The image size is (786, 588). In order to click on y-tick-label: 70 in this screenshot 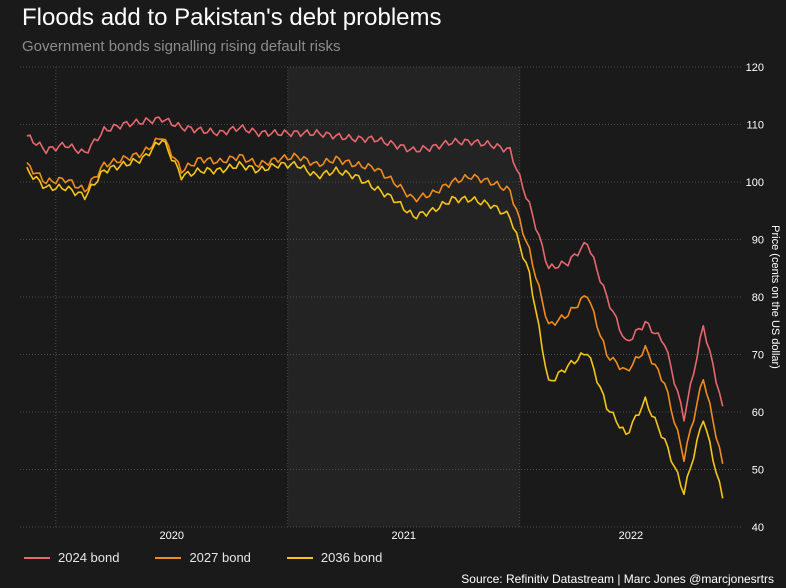, I will do `click(758, 356)`.